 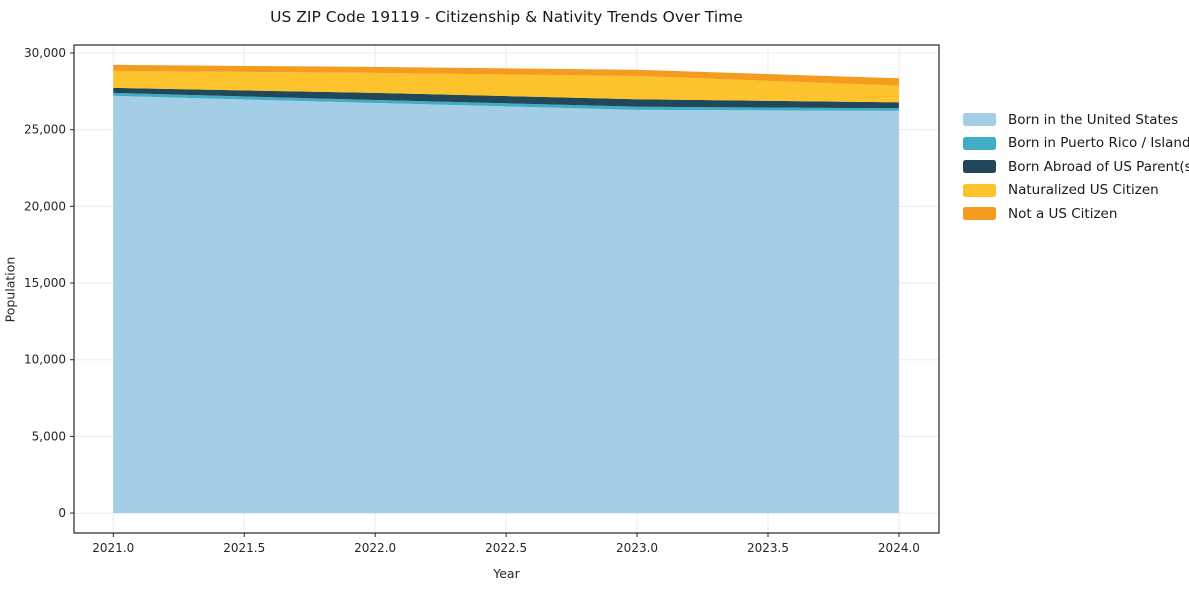 I want to click on x-tick-label: 2023.0, so click(x=637, y=548).